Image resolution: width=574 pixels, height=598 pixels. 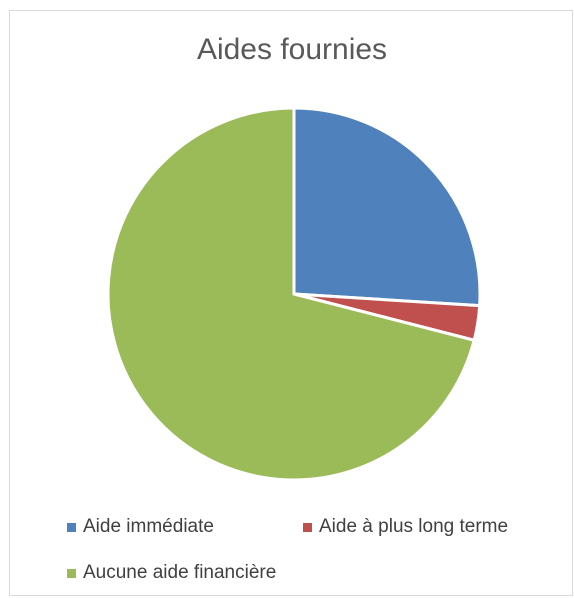 I want to click on legend-swatch-aide-immediate, so click(x=71, y=527).